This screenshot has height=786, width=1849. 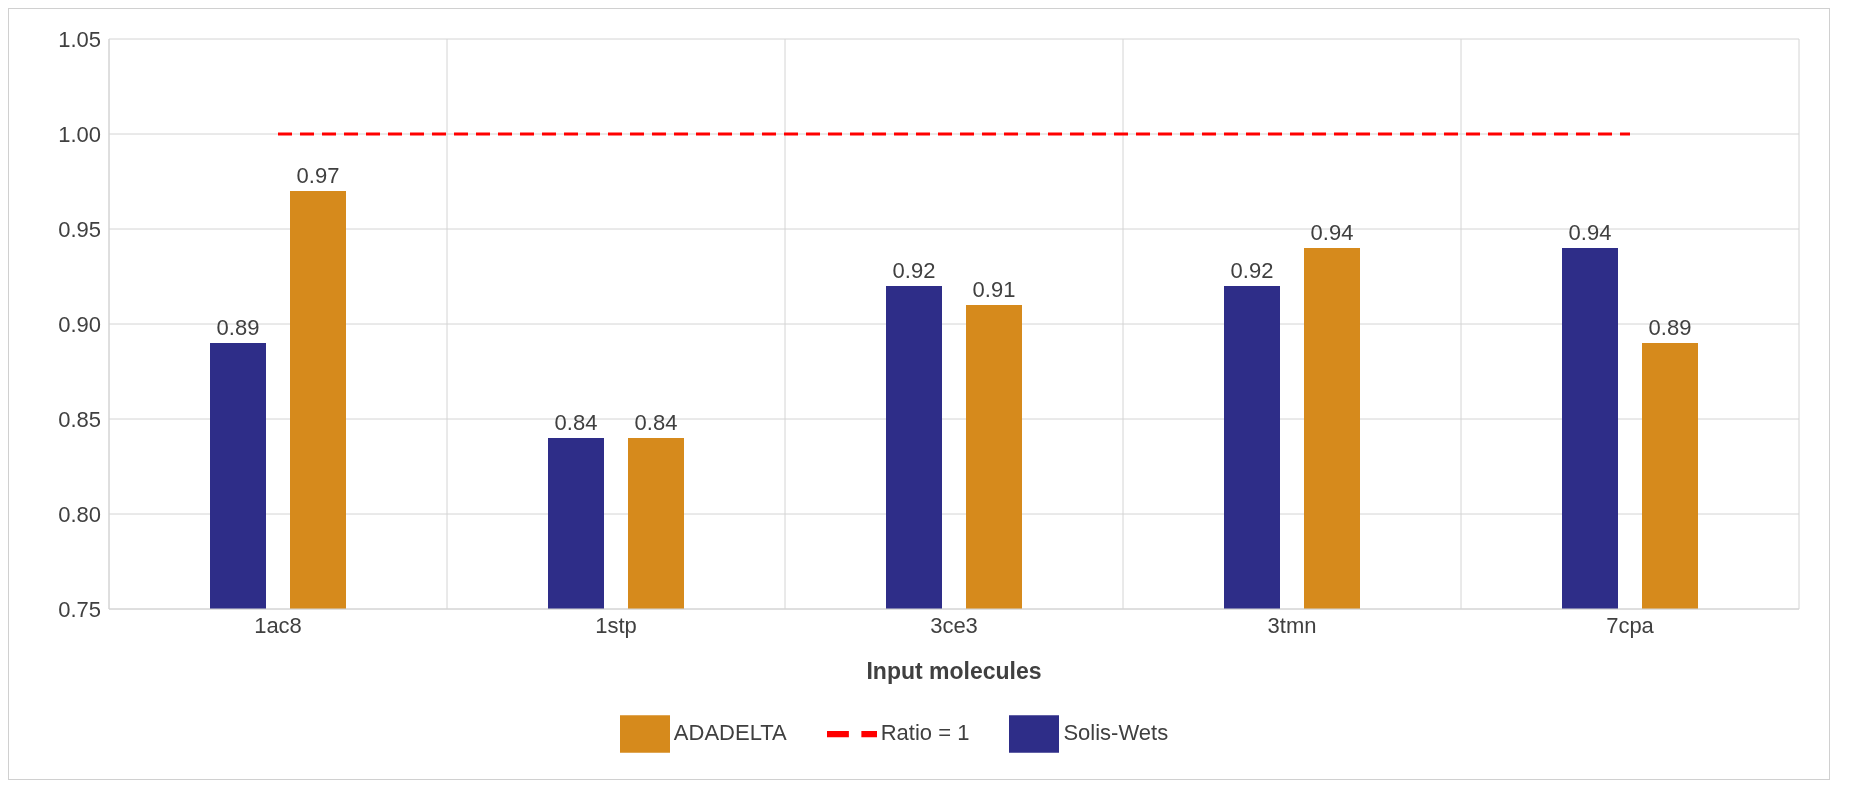 I want to click on x-tick-label: 1stp, so click(x=616, y=625).